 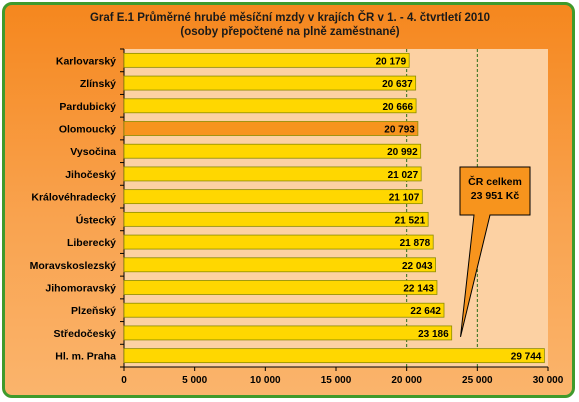 I want to click on category-label: Plzeňský, so click(x=93, y=311).